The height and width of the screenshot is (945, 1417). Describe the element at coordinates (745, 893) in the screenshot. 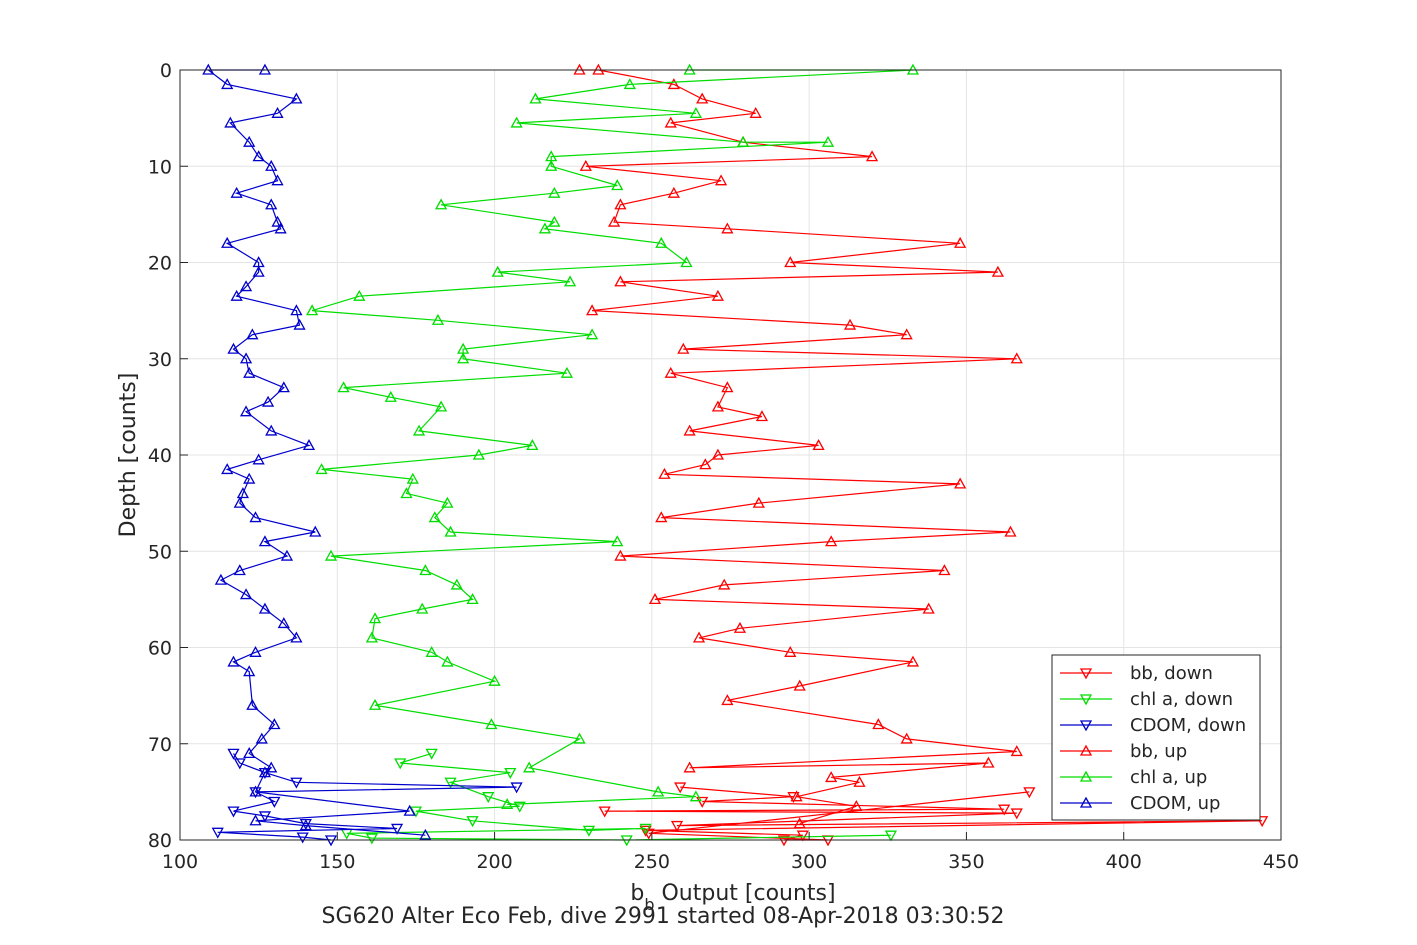

I see `x-axis-label-rest: Output [counts]` at that location.